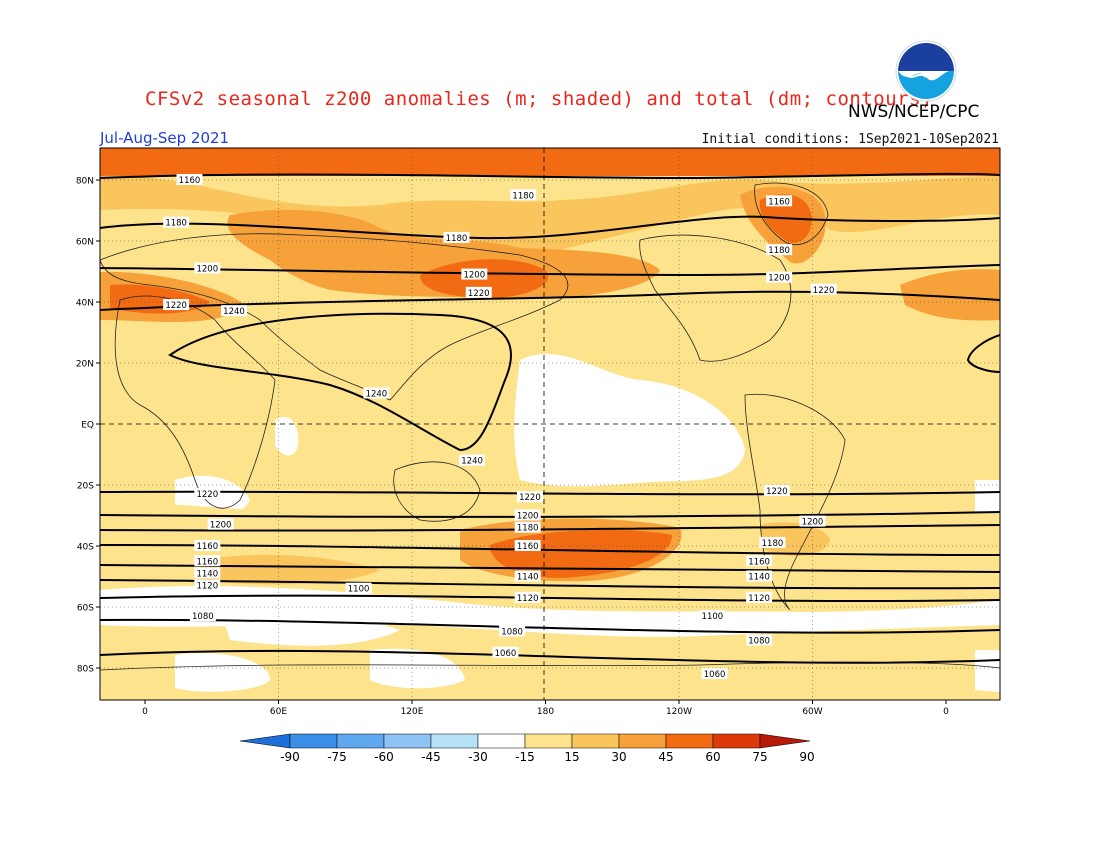  What do you see at coordinates (550, 270) in the screenshot?
I see `contour-1200-north` at bounding box center [550, 270].